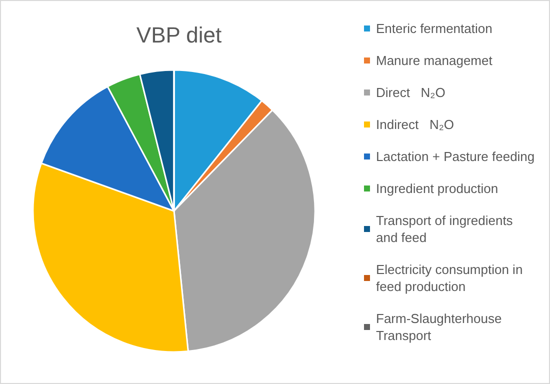  I want to click on legend-label: Electricity consumption in feed production, so click(451, 278).